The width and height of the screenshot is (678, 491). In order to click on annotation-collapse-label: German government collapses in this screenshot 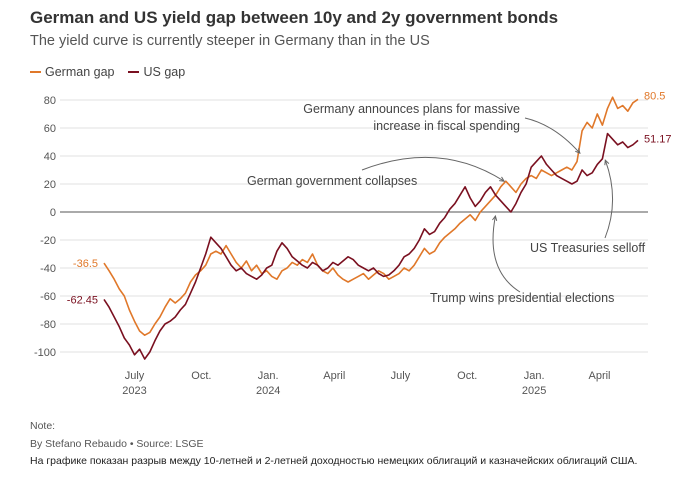, I will do `click(332, 181)`.